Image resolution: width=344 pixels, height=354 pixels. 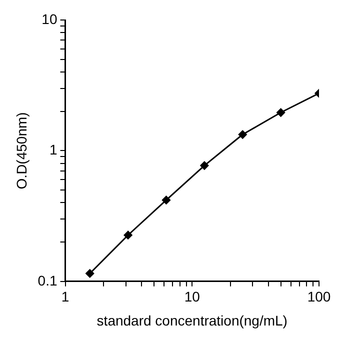 What do you see at coordinates (48, 280) in the screenshot?
I see `y-tick-label: 0.1` at bounding box center [48, 280].